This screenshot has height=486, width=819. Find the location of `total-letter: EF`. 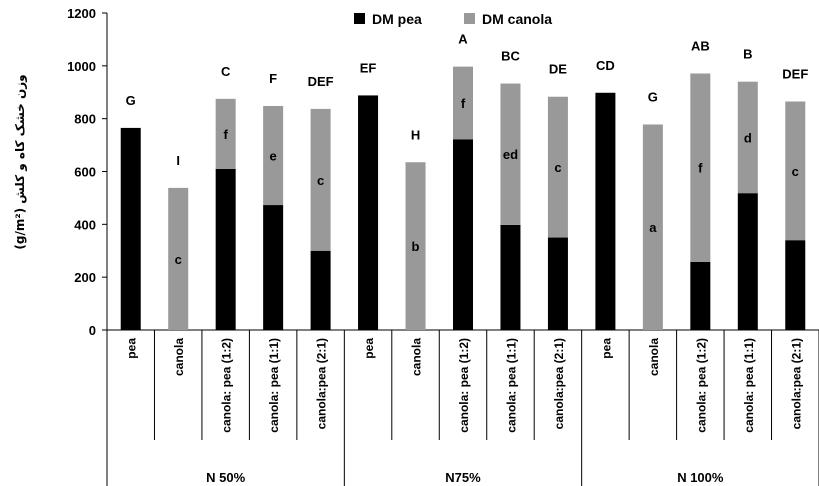

total-letter: EF is located at coordinates (368, 67).